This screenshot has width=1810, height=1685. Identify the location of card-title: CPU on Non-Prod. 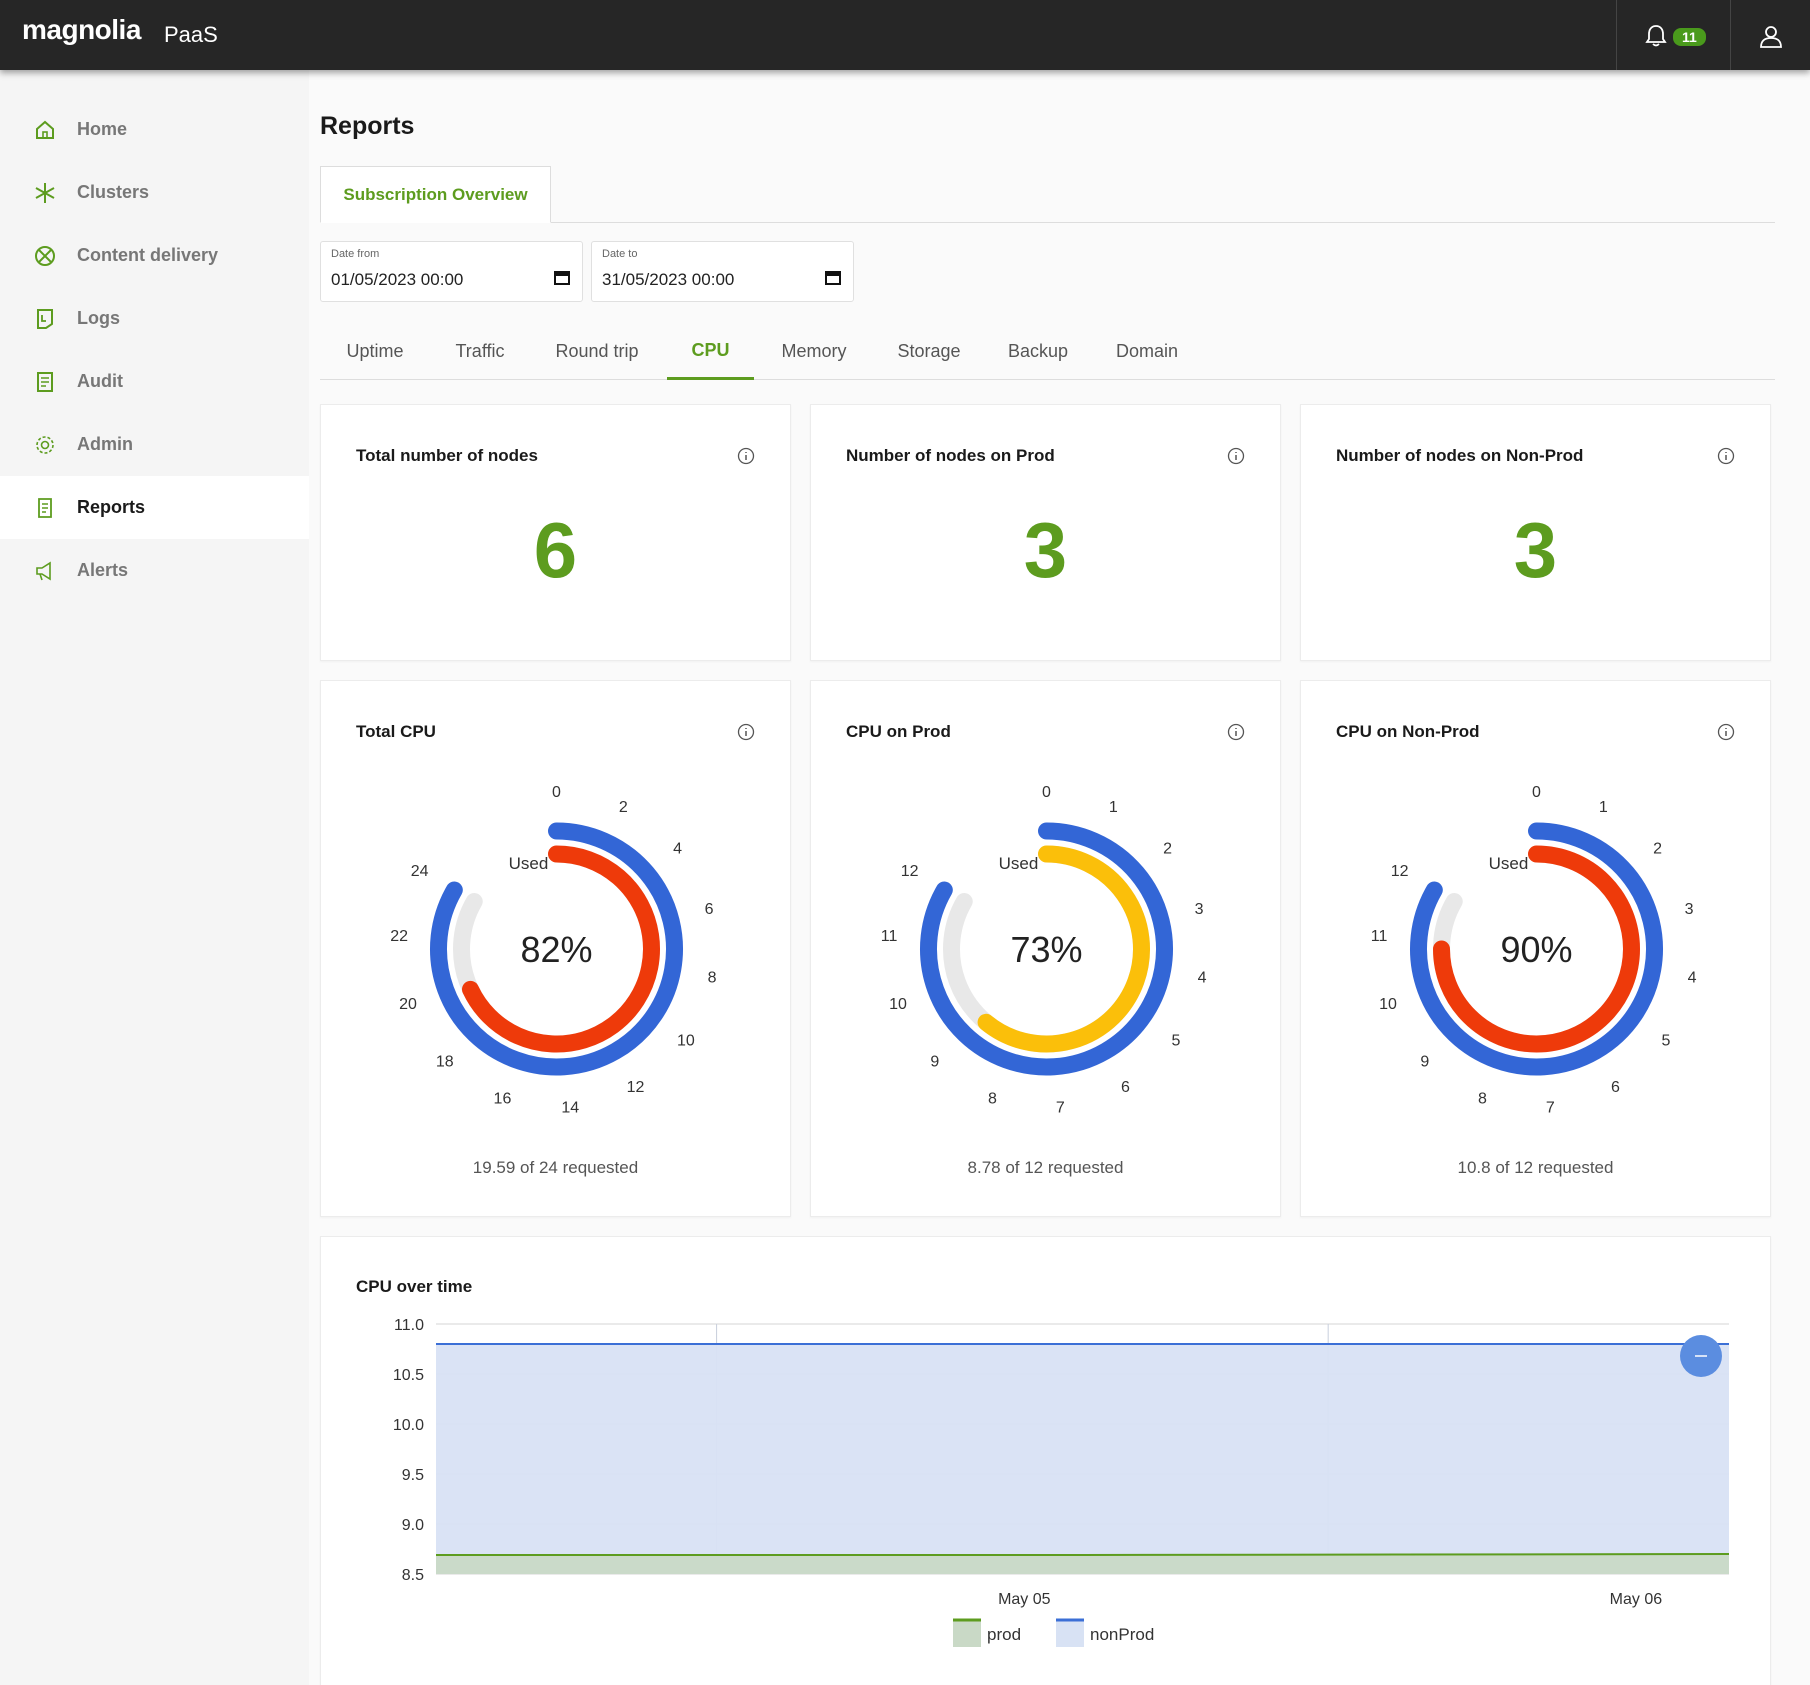
(1408, 731).